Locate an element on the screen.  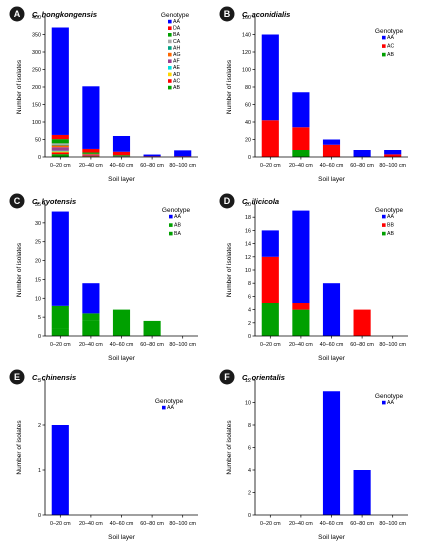
bar-segment-af is located at coordinates (60, 149).